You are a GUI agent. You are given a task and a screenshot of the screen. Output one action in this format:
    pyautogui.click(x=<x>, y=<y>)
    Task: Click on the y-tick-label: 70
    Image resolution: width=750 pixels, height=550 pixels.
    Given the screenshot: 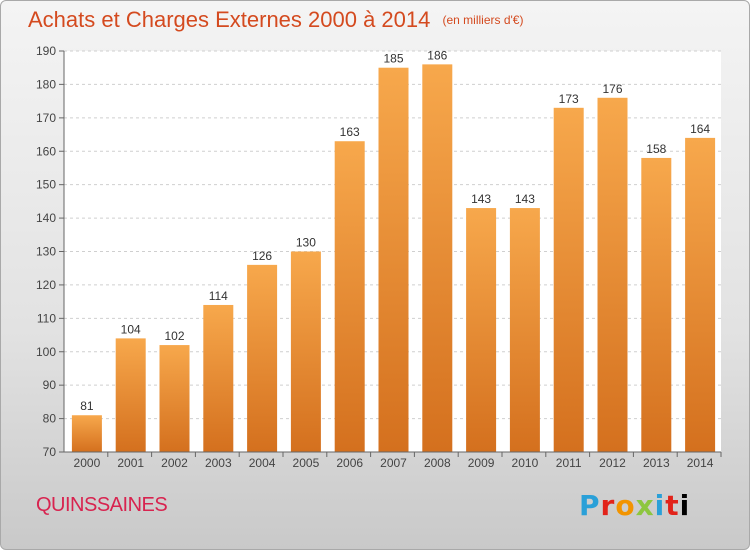 What is the action you would take?
    pyautogui.click(x=50, y=452)
    